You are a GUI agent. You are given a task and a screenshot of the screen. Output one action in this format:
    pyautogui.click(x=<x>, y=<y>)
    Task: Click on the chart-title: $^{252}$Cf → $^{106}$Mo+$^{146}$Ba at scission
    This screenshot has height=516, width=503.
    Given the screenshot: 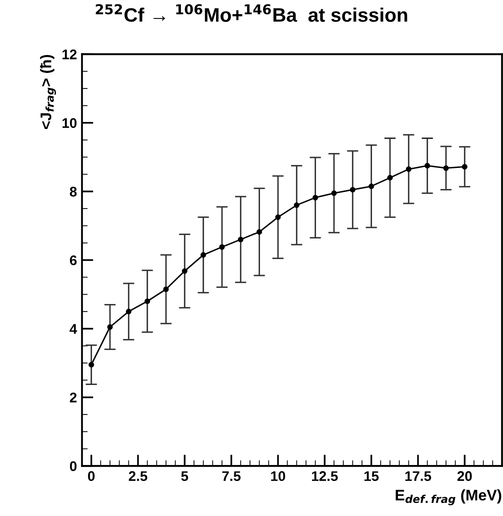 What is the action you would take?
    pyautogui.click(x=252, y=13)
    